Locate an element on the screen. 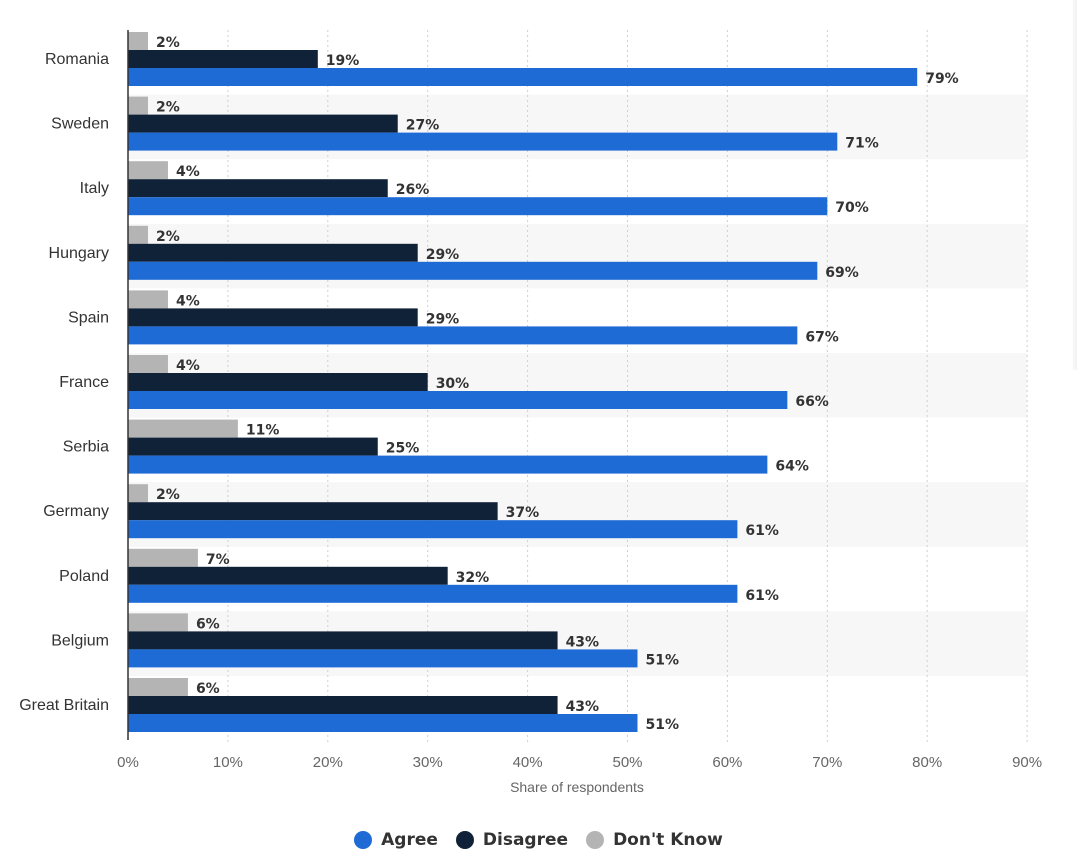 The image size is (1077, 866). data-label: 26% is located at coordinates (413, 190).